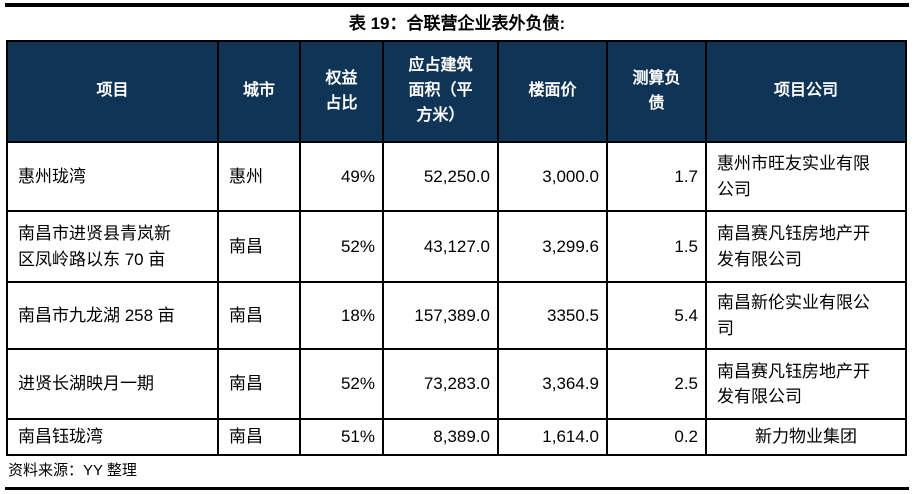  I want to click on cell-floor_price: 3,000.0, so click(552, 176).